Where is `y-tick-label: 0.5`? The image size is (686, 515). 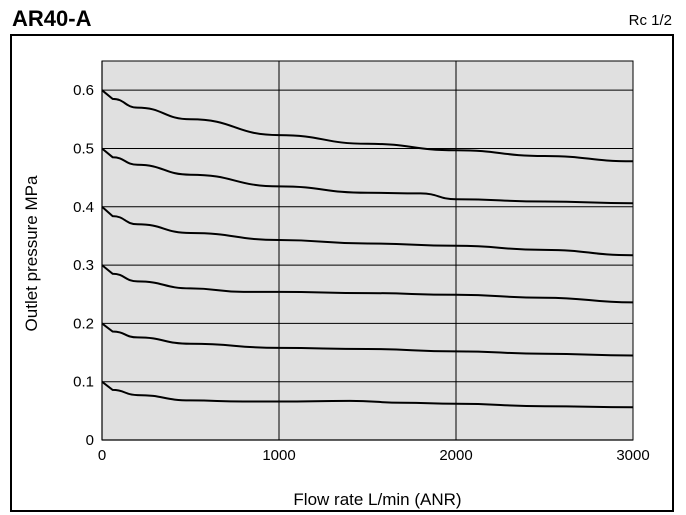
y-tick-label: 0.5 is located at coordinates (83, 148).